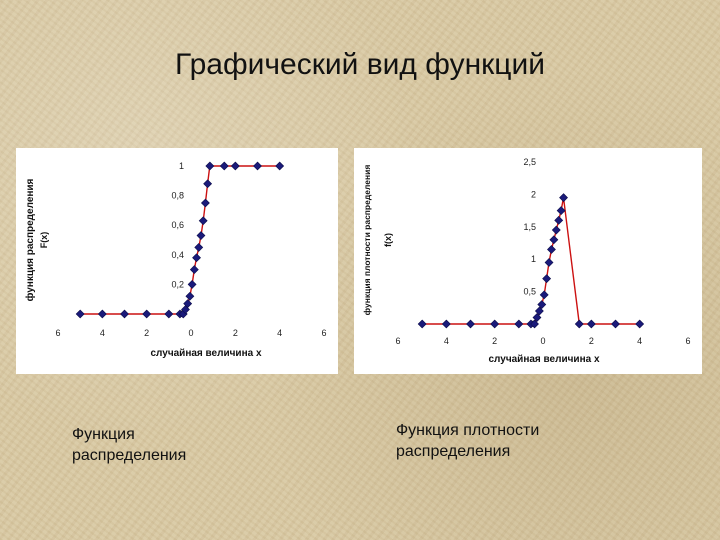 The height and width of the screenshot is (540, 720). Describe the element at coordinates (177, 284) in the screenshot. I see `y-tick-label: 0,2` at that location.